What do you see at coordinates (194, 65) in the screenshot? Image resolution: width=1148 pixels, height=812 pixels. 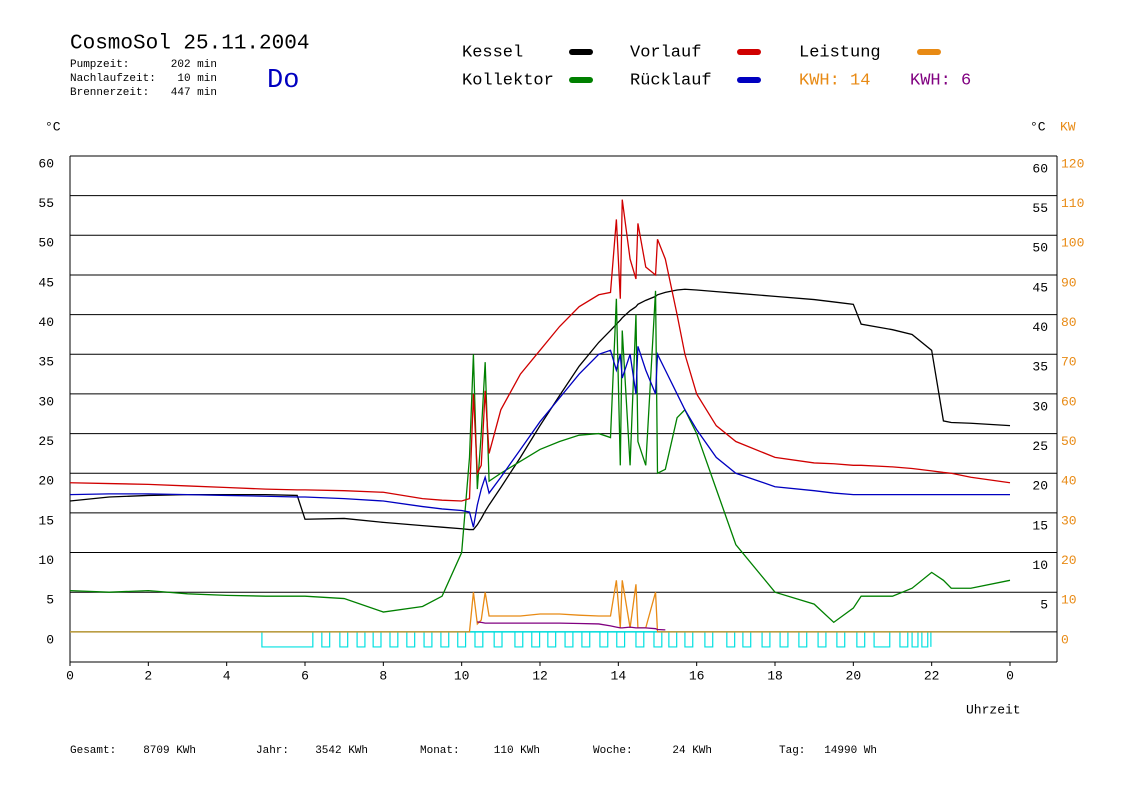 I see `info-value: 202 min` at bounding box center [194, 65].